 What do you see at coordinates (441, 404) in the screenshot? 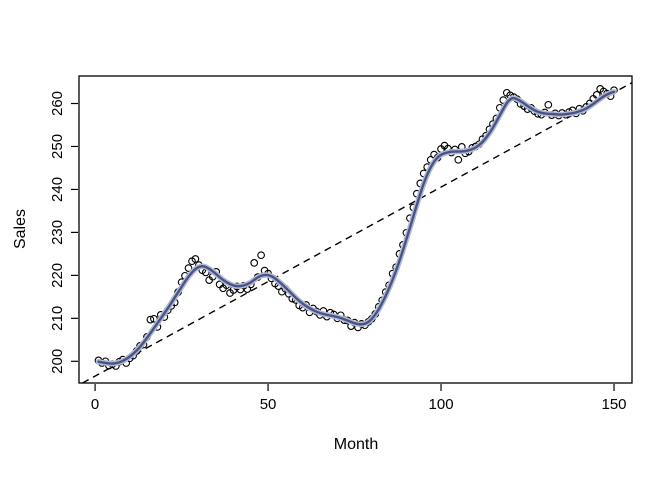
I see `x-axis-tick-label: 100` at bounding box center [441, 404].